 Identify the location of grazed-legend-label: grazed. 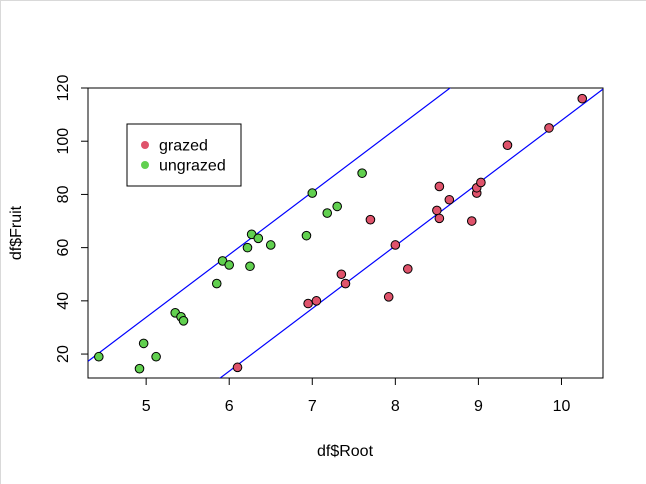
(183, 146).